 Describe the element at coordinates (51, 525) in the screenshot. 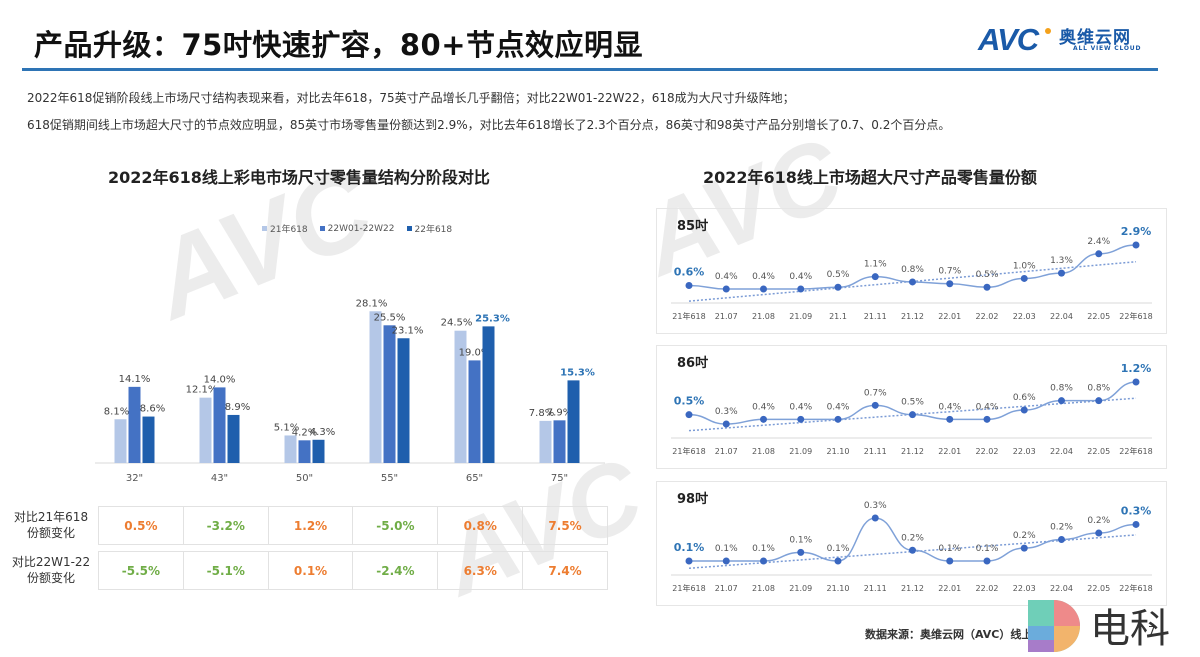

I see `comparison-row-label: 对比21年618 份额变化` at that location.